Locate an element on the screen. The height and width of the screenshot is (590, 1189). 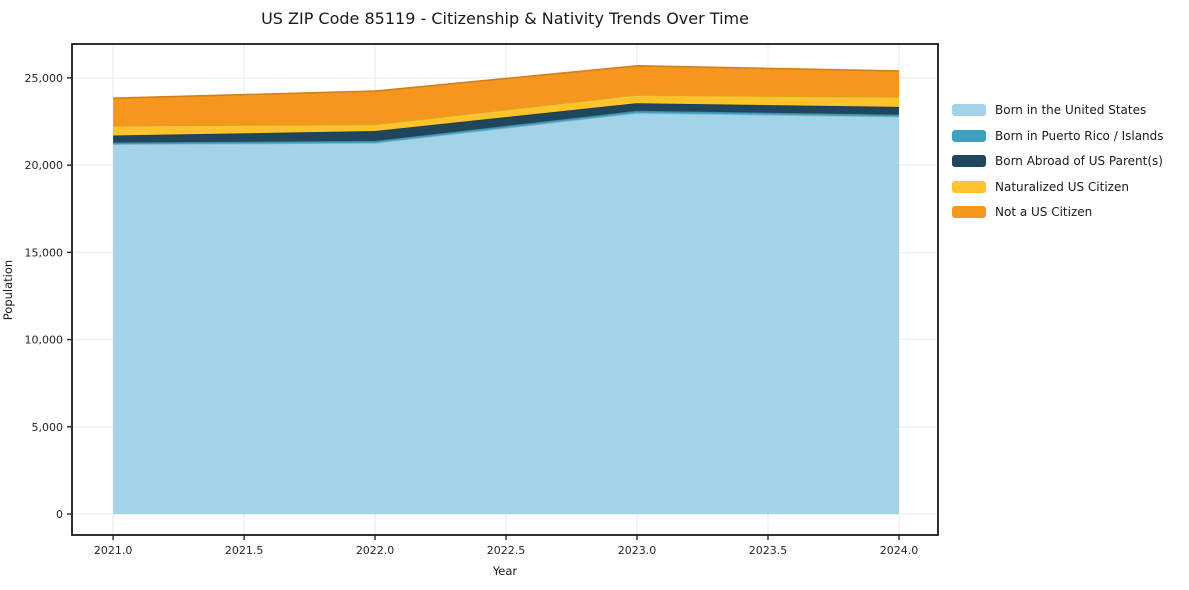
legend-label: Born in Puerto Rico / Islands is located at coordinates (1079, 135).